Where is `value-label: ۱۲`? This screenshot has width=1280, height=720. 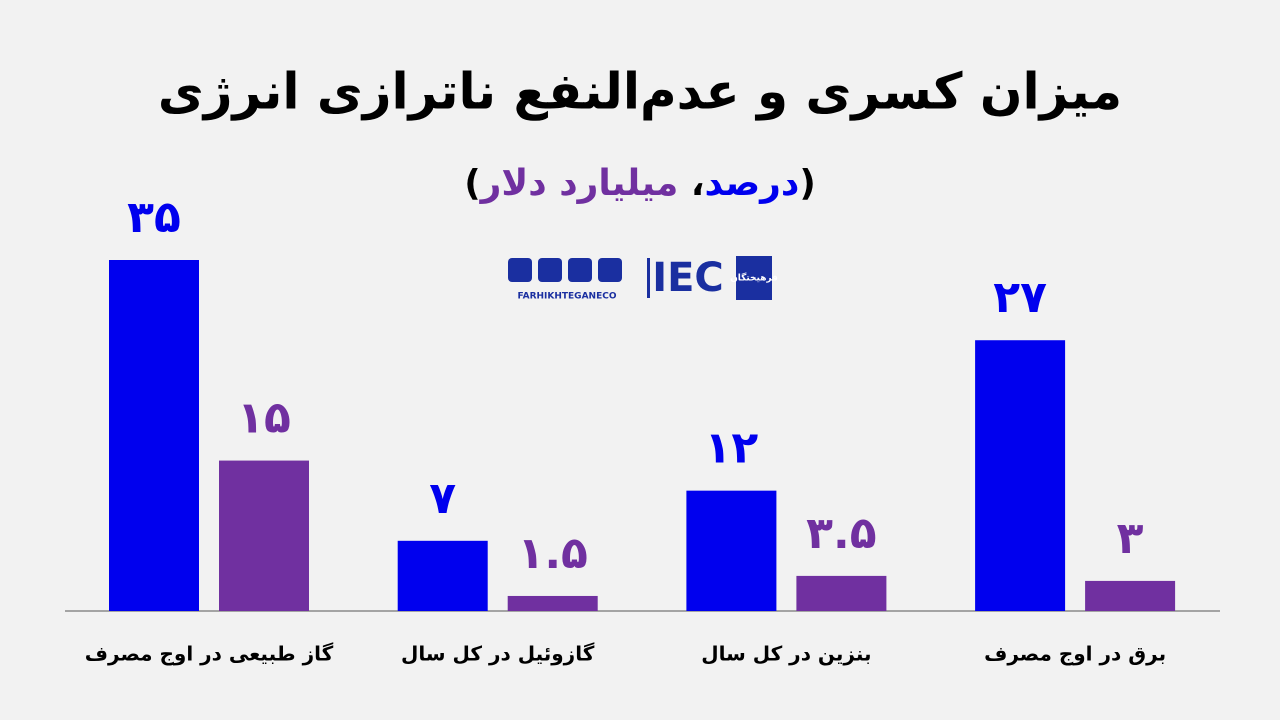 value-label: ۱۲ is located at coordinates (732, 448).